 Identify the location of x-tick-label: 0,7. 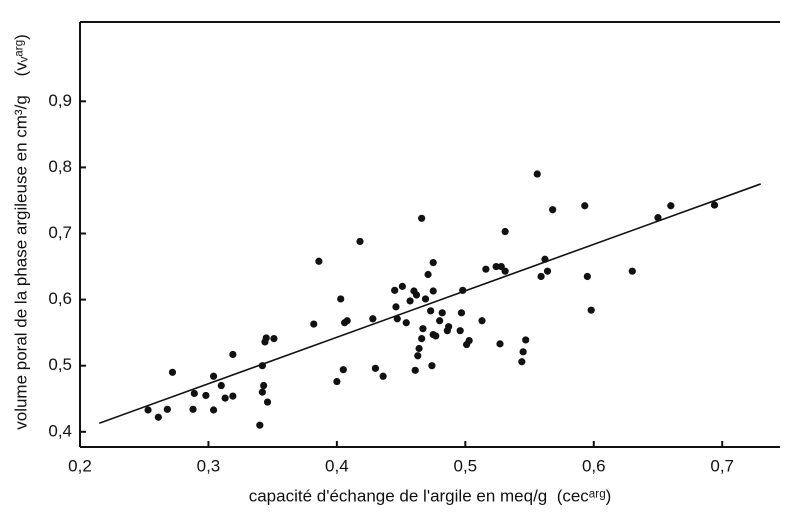
(722, 465).